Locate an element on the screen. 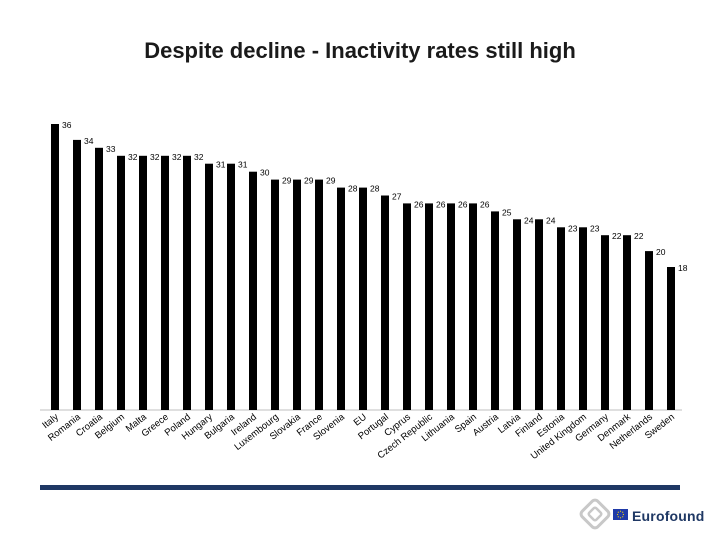 This screenshot has width=720, height=540. bar-bulgaria is located at coordinates (231, 286).